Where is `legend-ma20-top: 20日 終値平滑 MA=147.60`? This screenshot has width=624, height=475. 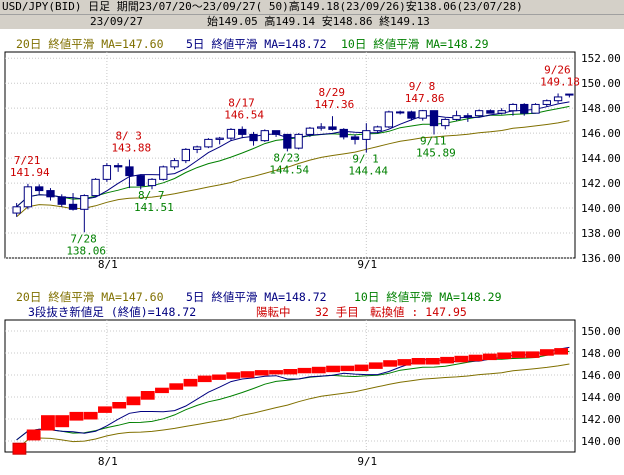 legend-ma20-top: 20日 終値平滑 MA=147.60 is located at coordinates (90, 44).